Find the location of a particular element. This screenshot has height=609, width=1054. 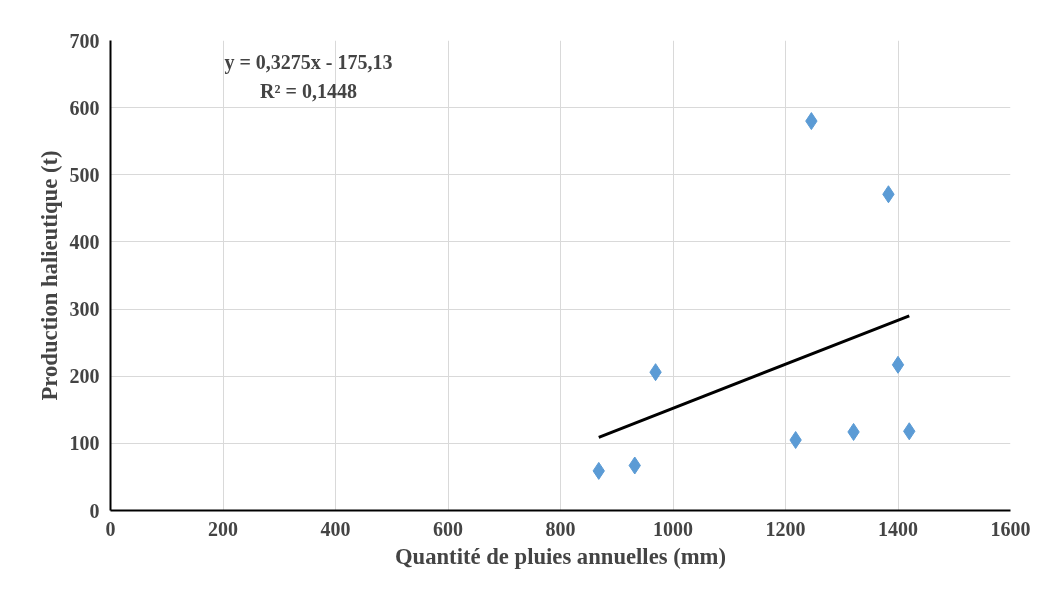

x-tick-label: 1000 is located at coordinates (673, 528).